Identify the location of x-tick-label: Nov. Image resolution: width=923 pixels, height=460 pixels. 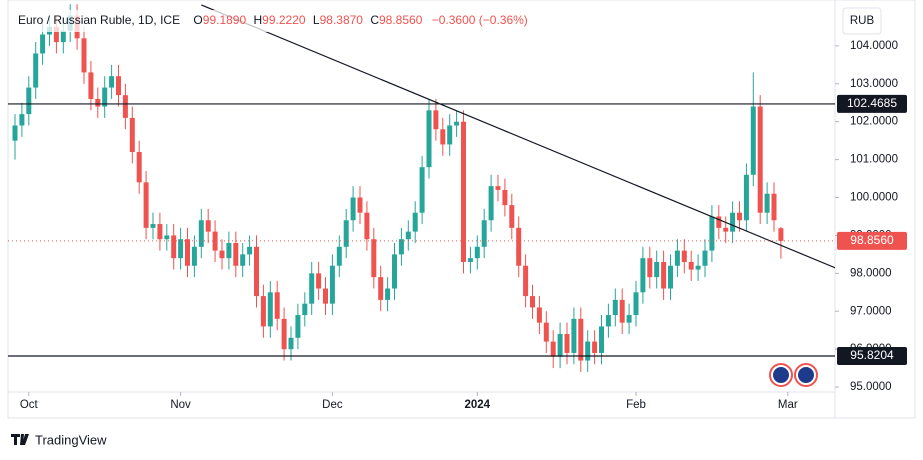
(180, 405).